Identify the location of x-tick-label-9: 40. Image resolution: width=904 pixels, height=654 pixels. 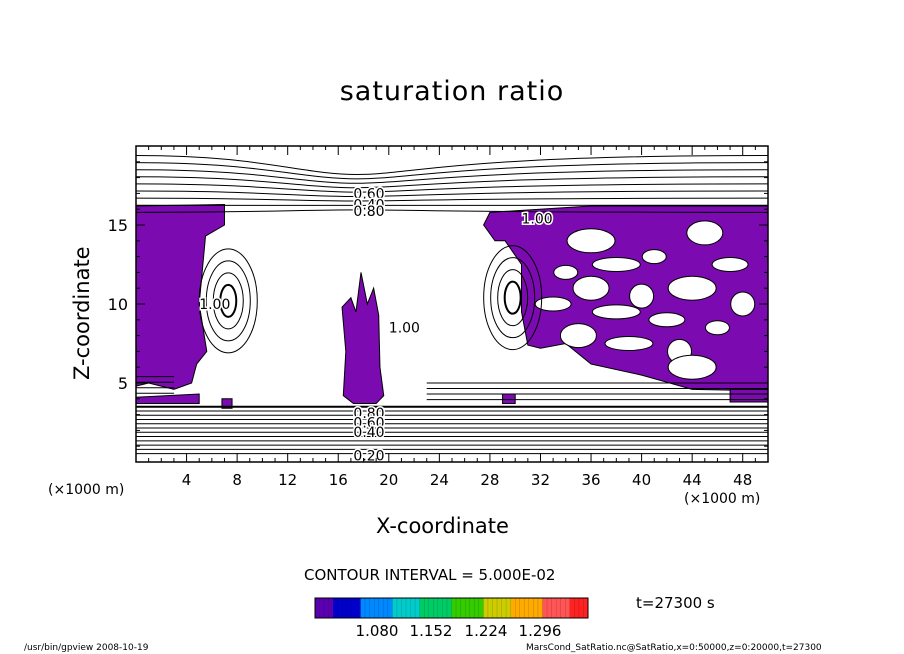
(641, 480).